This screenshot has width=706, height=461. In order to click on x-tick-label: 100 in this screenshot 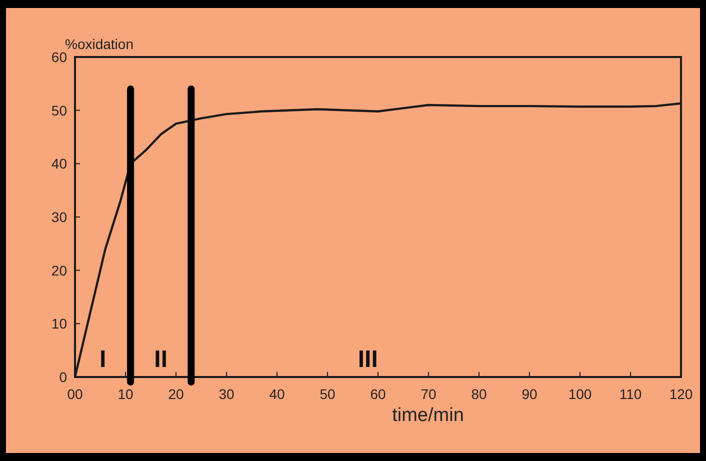, I will do `click(580, 394)`.